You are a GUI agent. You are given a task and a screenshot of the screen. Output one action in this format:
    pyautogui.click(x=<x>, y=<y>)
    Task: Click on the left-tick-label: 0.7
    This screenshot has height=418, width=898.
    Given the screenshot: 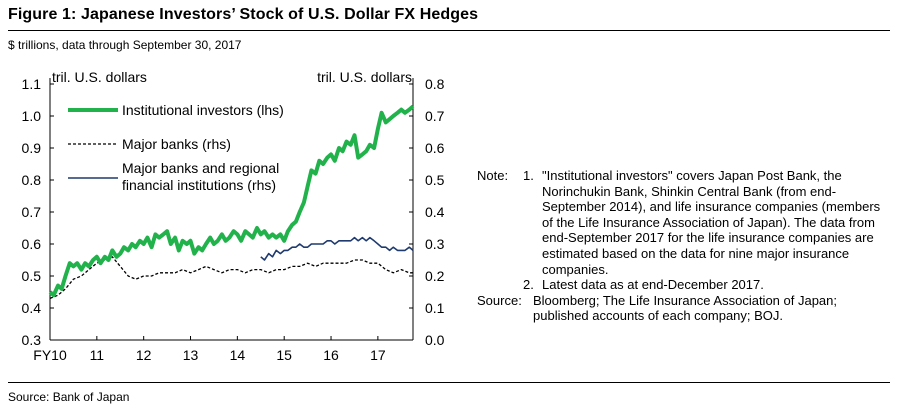 What is the action you would take?
    pyautogui.click(x=32, y=212)
    